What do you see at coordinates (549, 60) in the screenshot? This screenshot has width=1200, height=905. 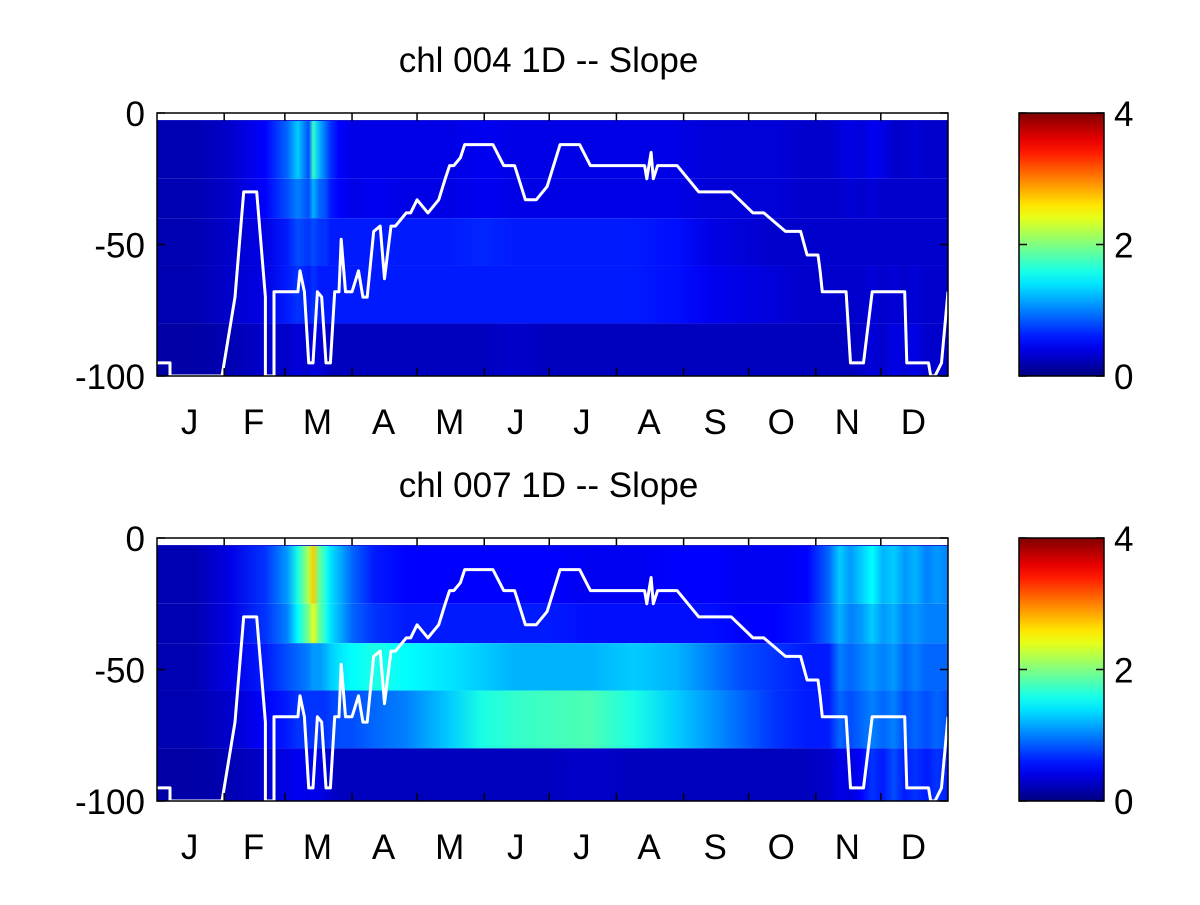 I see `chart-title: chl 004 1D -- Slope` at bounding box center [549, 60].